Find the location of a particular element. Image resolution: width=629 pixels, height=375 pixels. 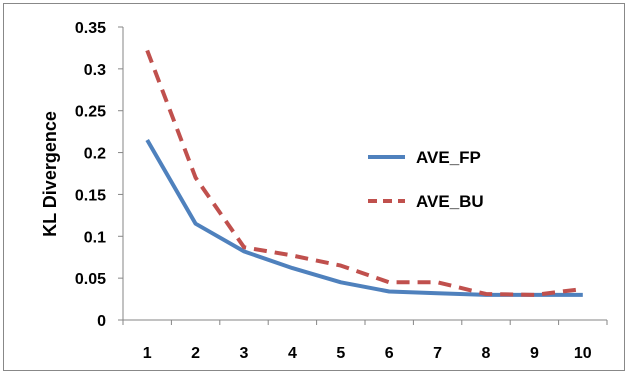

y-tick-label: 0.15 is located at coordinates (90, 195).